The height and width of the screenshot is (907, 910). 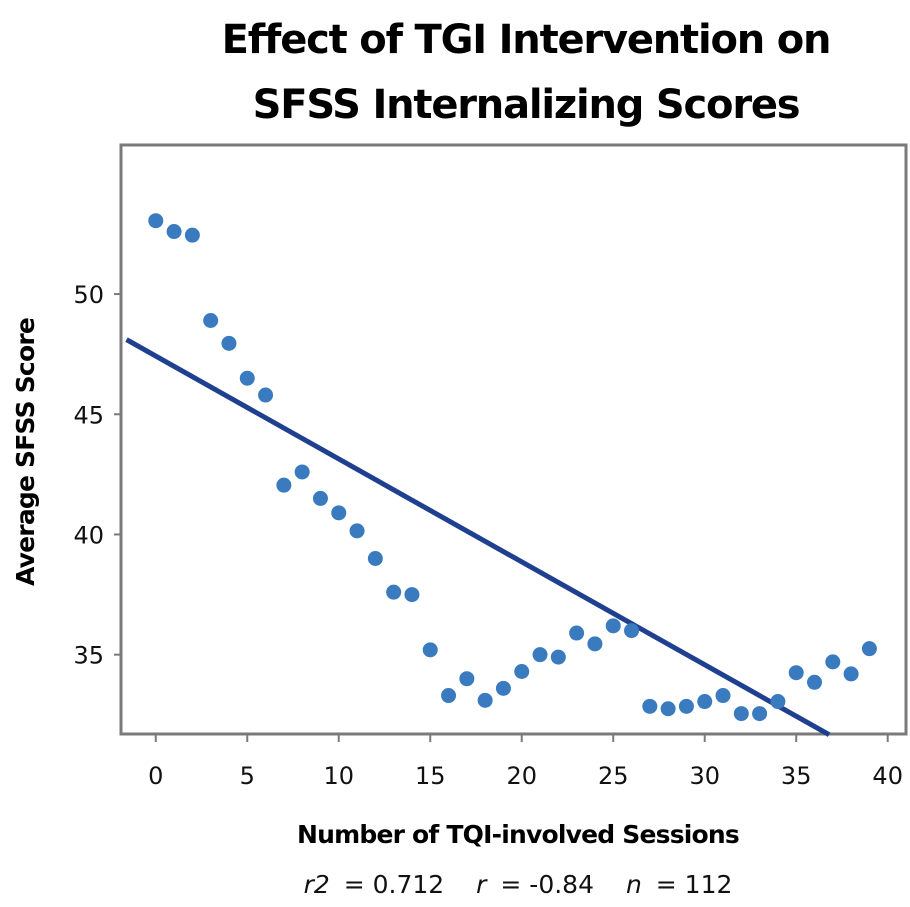 What do you see at coordinates (694, 884) in the screenshot?
I see `stat-n-value: = 112` at bounding box center [694, 884].